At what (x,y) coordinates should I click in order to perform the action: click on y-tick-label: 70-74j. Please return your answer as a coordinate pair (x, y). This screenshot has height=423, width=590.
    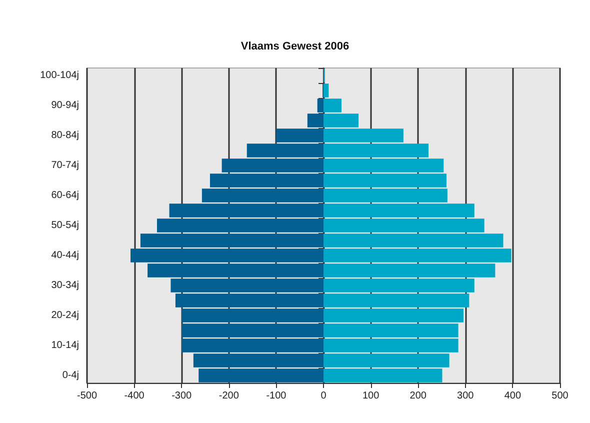
    Looking at the image, I should click on (65, 165).